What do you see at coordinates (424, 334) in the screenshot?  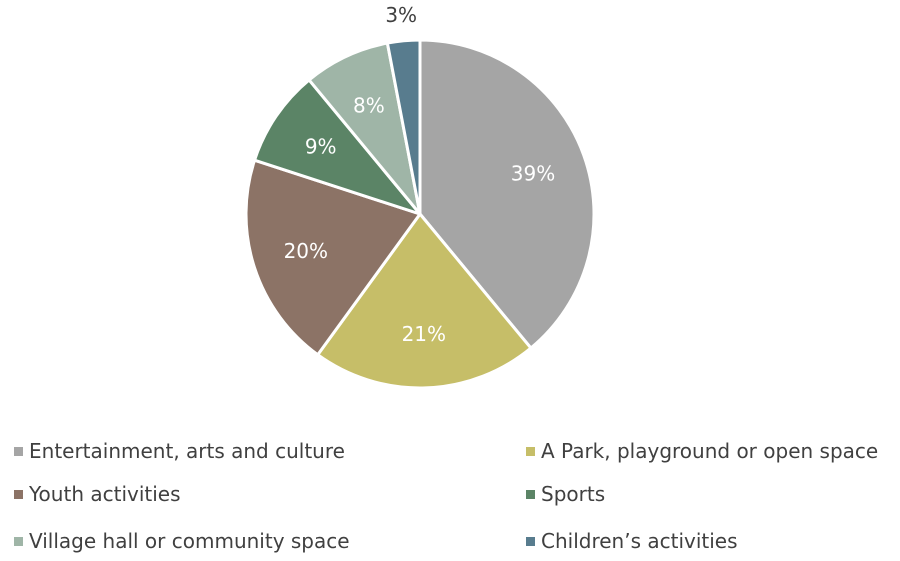 I see `data-label: 21%` at bounding box center [424, 334].